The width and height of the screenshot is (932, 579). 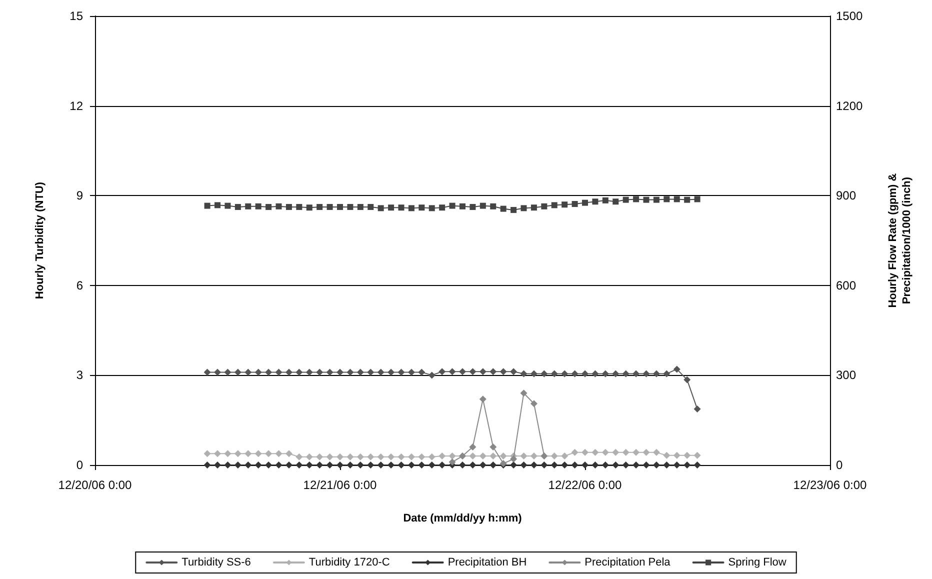 I want to click on x-axis-title: Date (mm/dd/yy h:mm), so click(x=462, y=518).